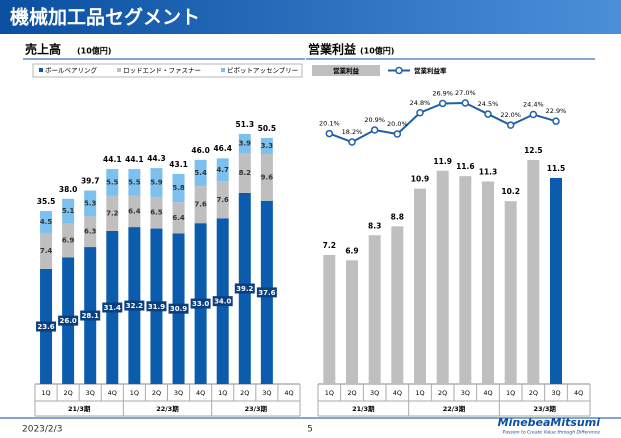 This screenshot has height=438, width=621. What do you see at coordinates (200, 173) in the screenshot?
I see `value-label: 5.4` at bounding box center [200, 173].